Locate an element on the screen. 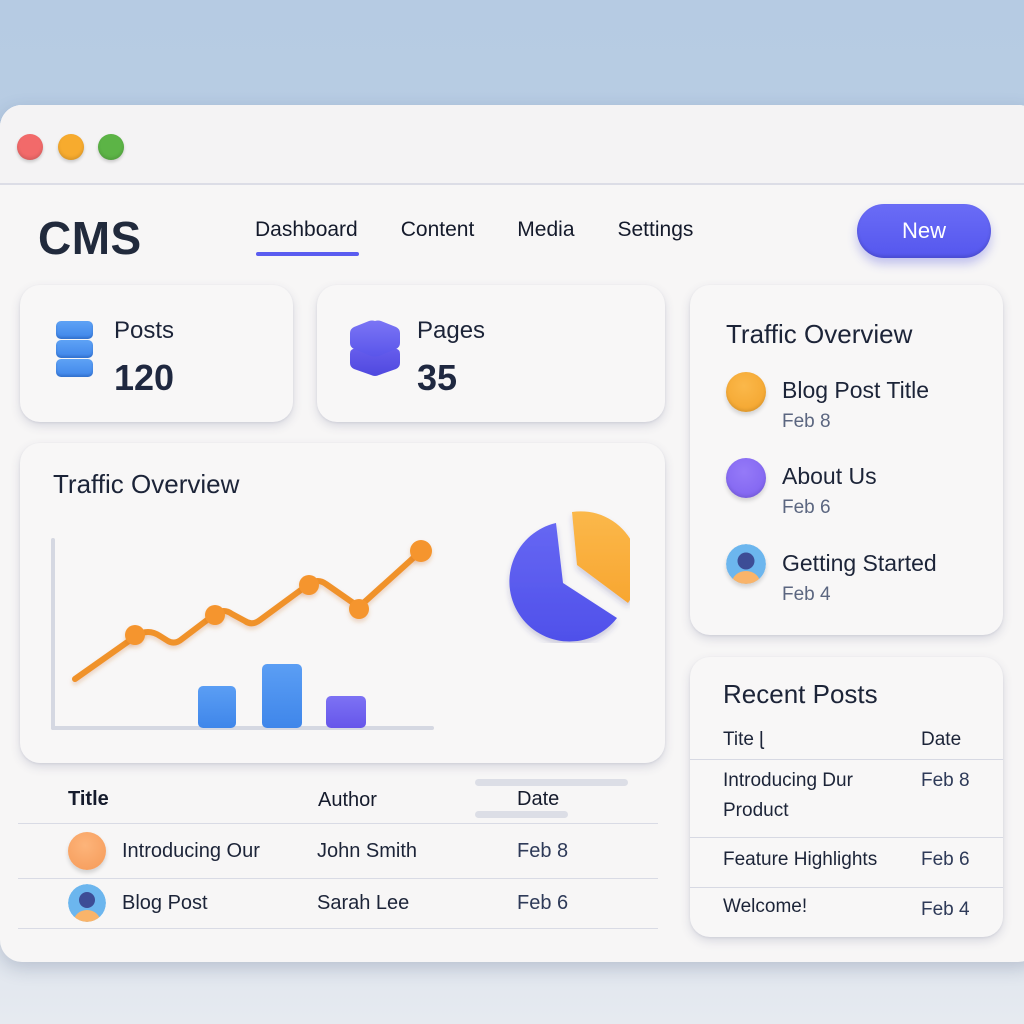  pie-slice-blue is located at coordinates (563, 582).